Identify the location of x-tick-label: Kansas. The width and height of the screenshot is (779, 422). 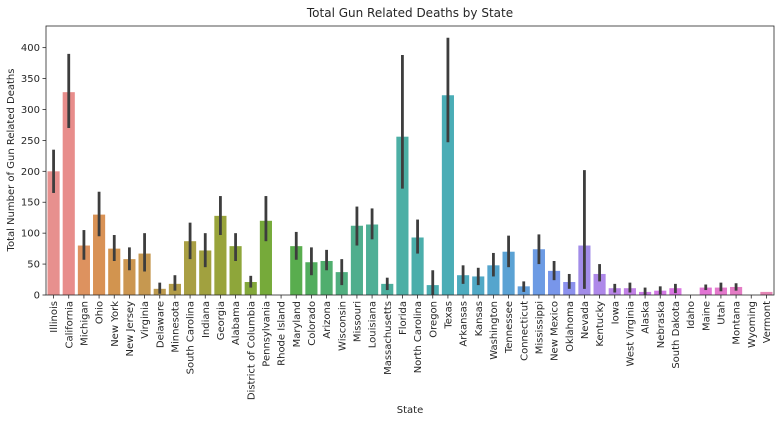
(479, 318).